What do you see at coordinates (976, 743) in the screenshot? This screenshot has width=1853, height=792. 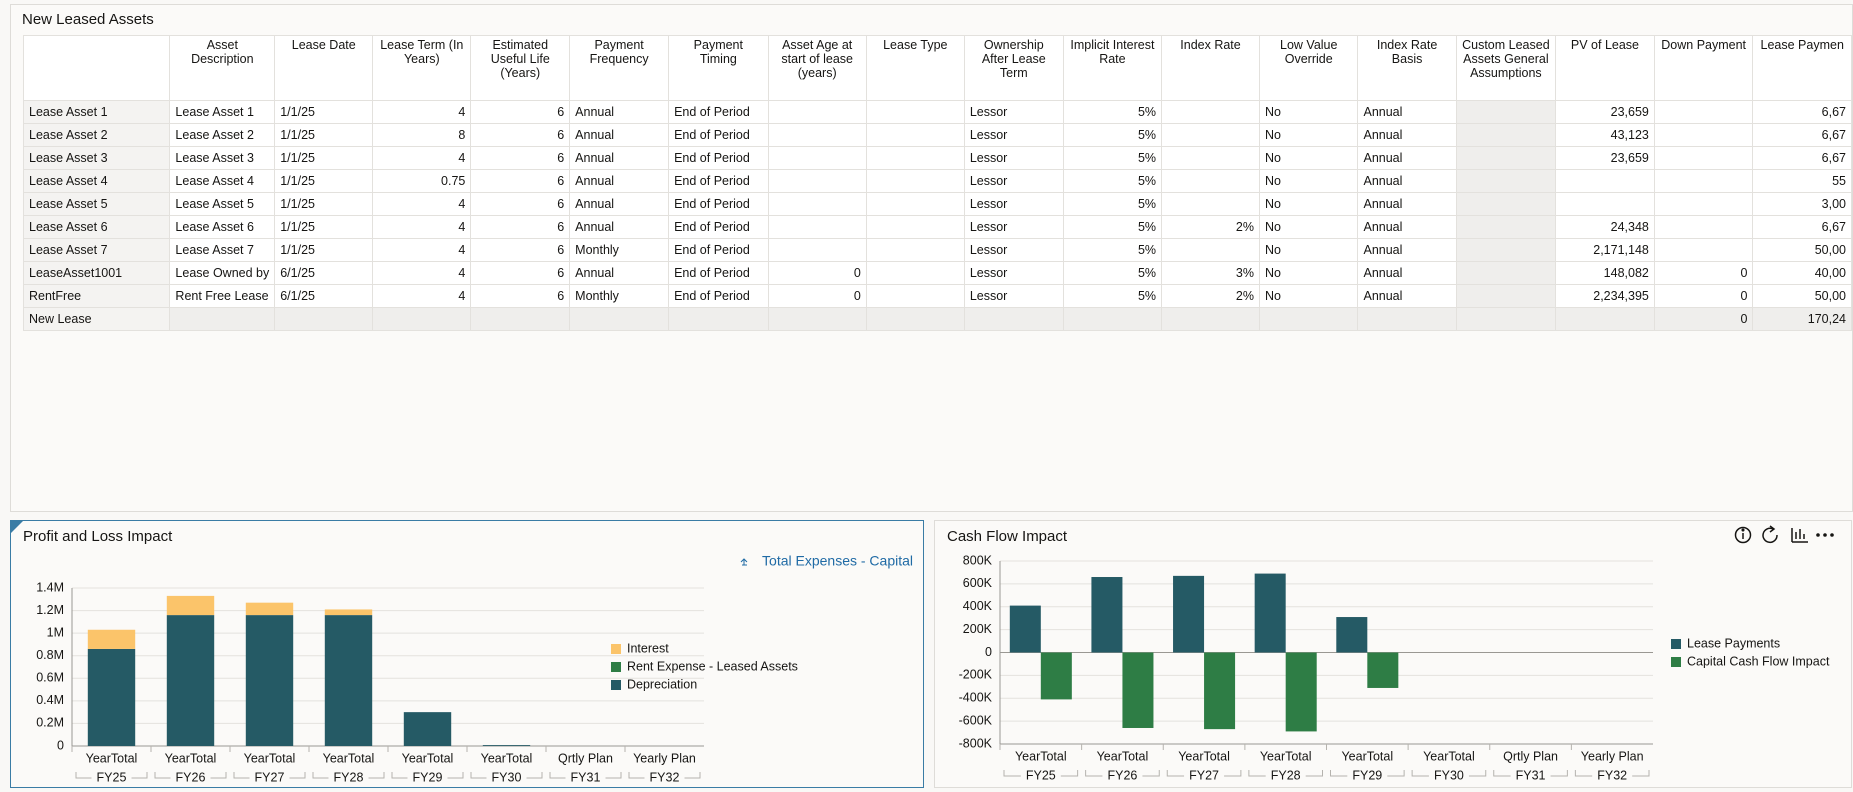 I see `y-tick-label: -800K` at bounding box center [976, 743].